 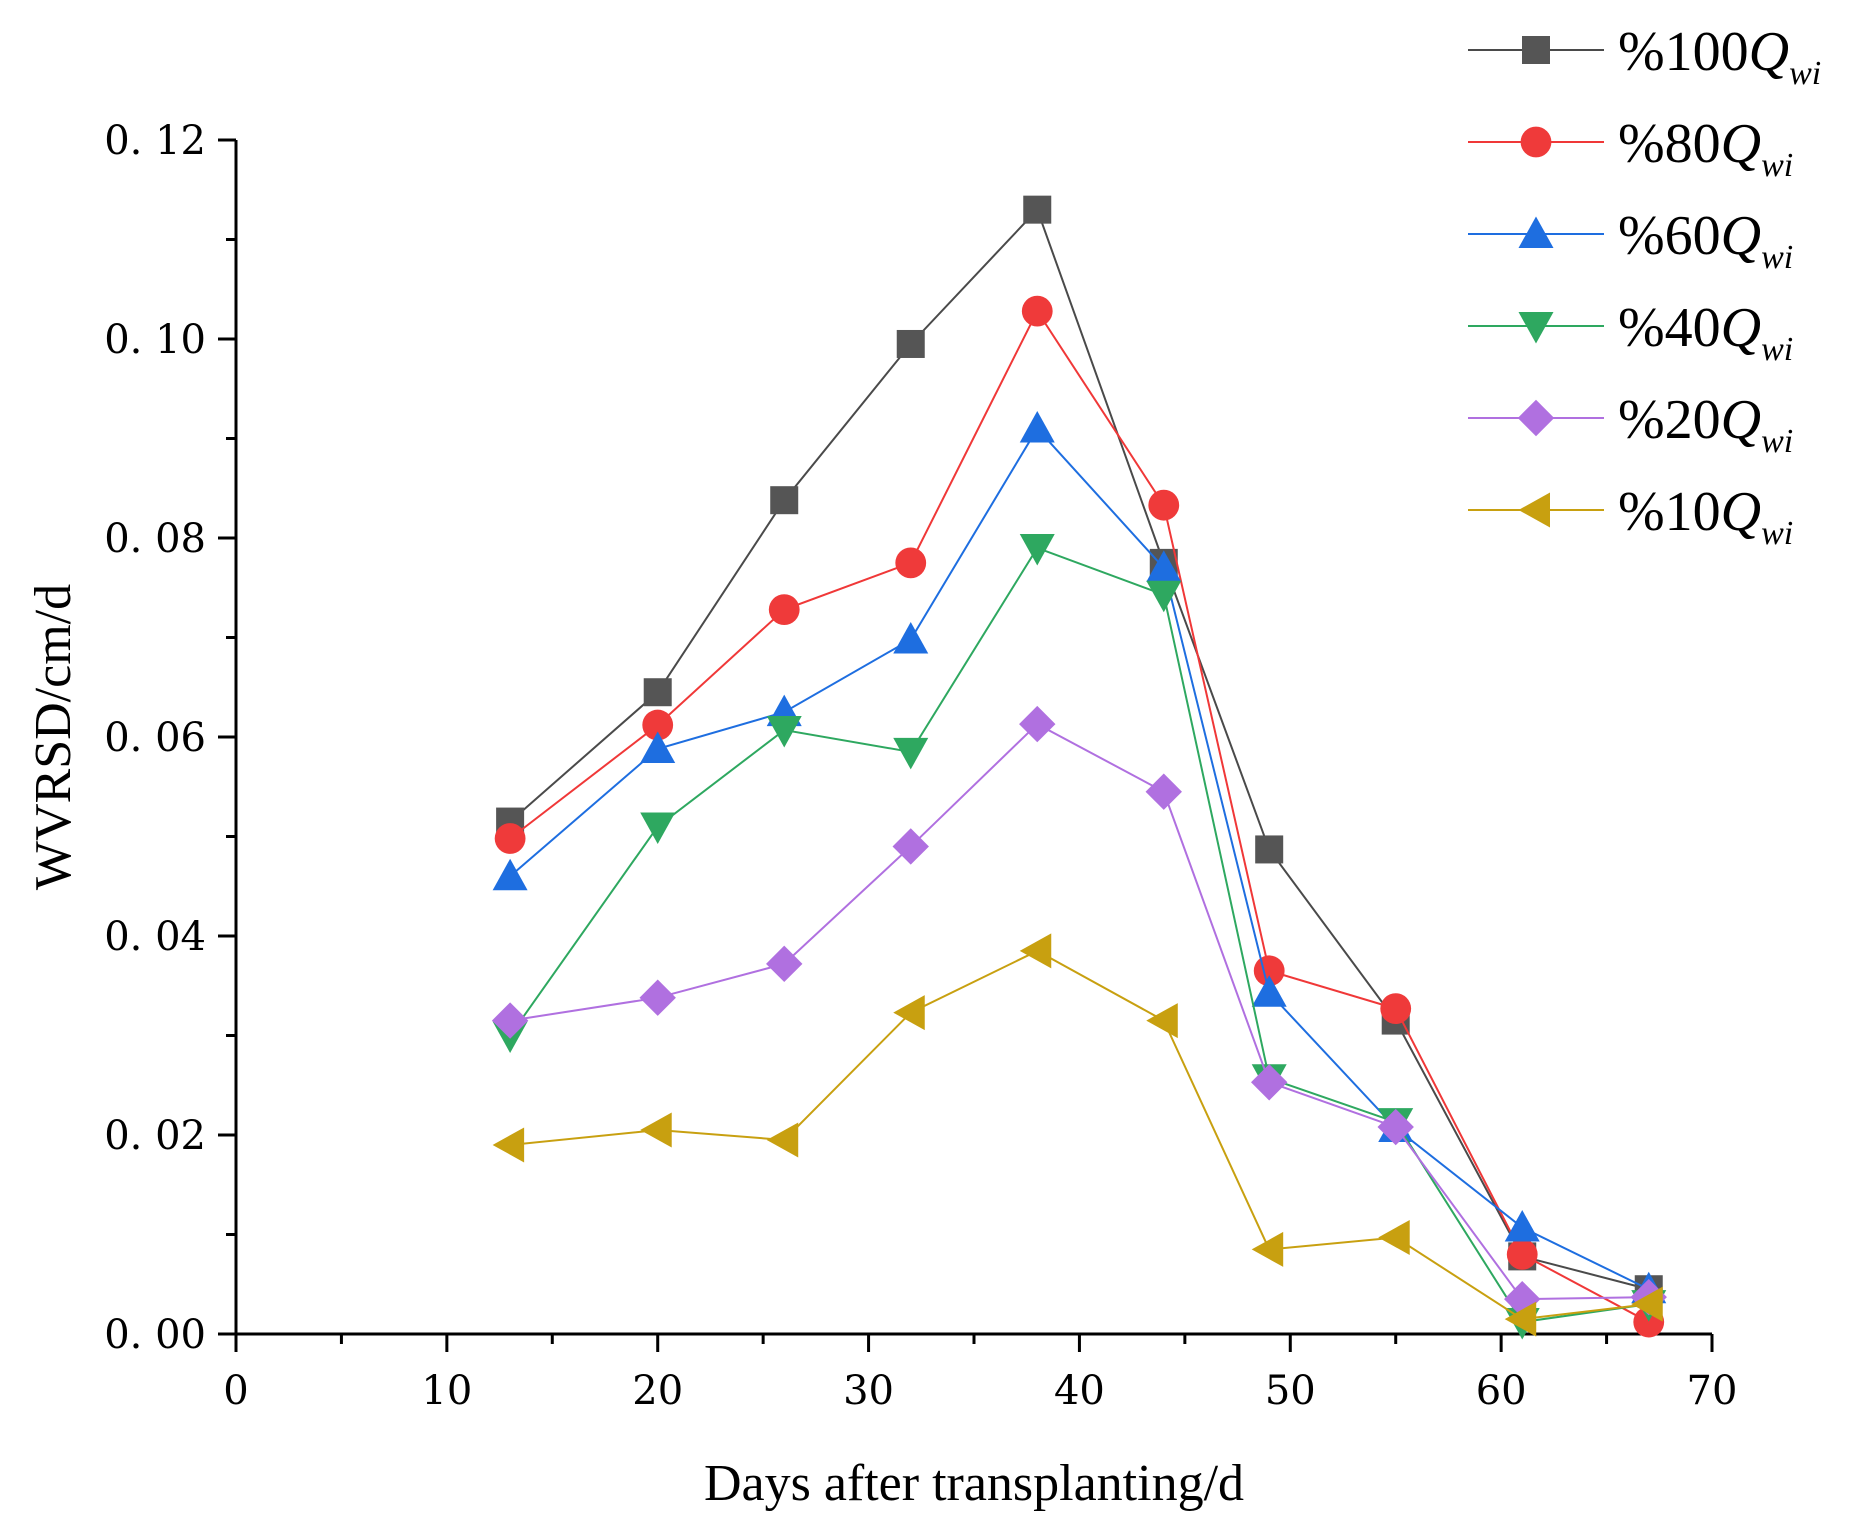 What do you see at coordinates (657, 1391) in the screenshot?
I see `x-tick-label: 20` at bounding box center [657, 1391].